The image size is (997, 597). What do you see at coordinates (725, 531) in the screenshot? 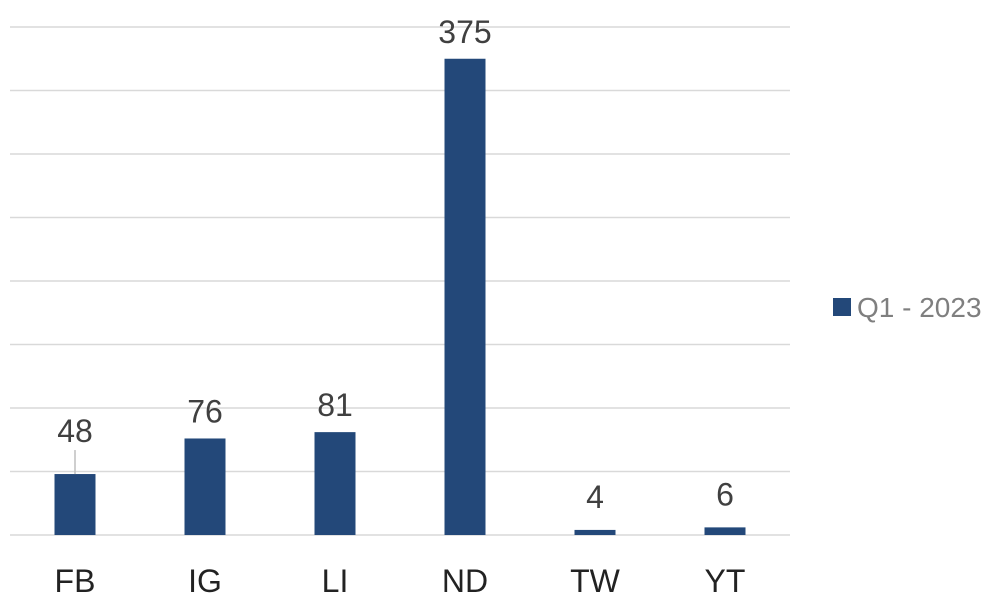
I see `bar-yt` at bounding box center [725, 531].